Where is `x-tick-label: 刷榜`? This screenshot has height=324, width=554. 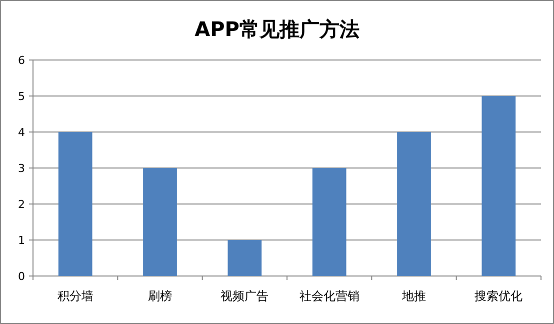 x-tick-label: 刷榜 is located at coordinates (160, 296).